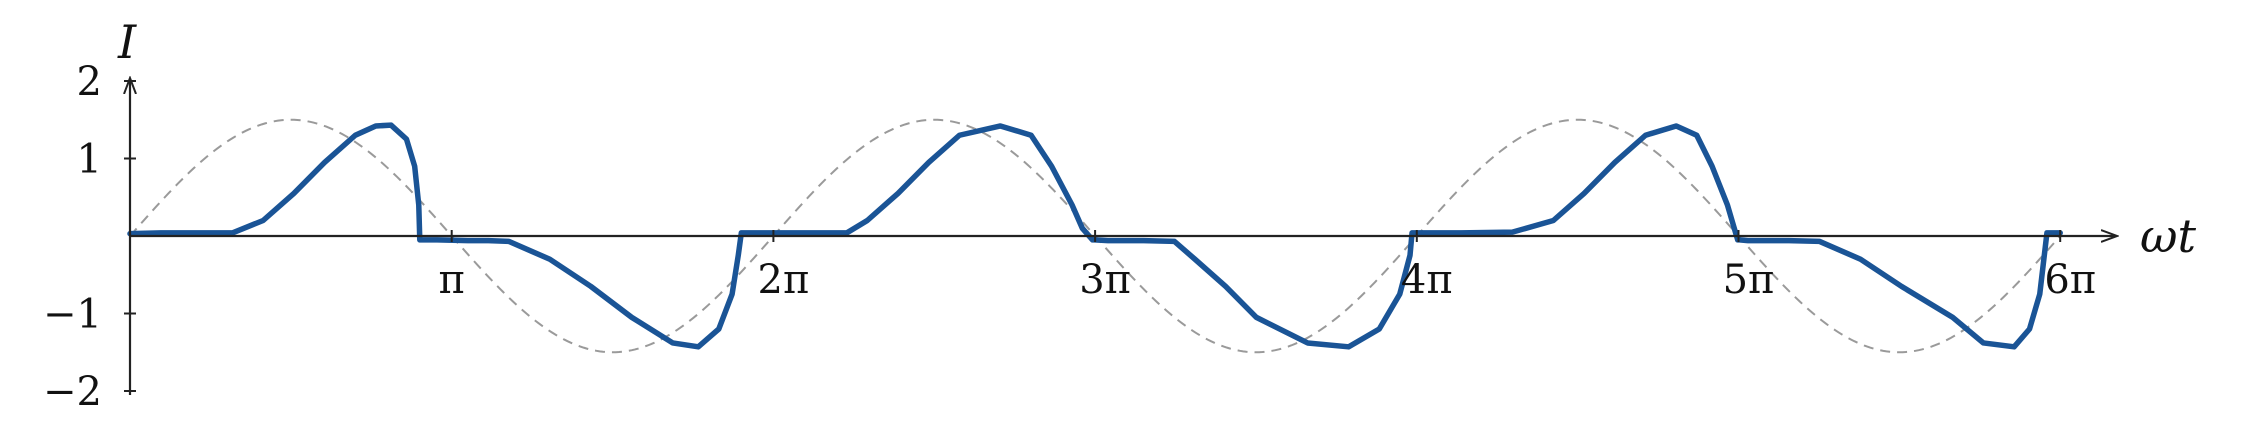 This screenshot has height=440, width=2242. What do you see at coordinates (89, 160) in the screenshot?
I see `y-tick-label: 1` at bounding box center [89, 160].